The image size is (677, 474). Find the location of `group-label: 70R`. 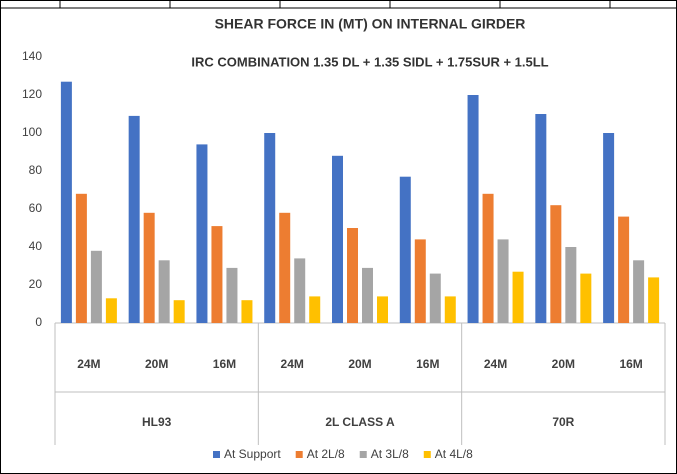

group-label: 70R is located at coordinates (563, 422).